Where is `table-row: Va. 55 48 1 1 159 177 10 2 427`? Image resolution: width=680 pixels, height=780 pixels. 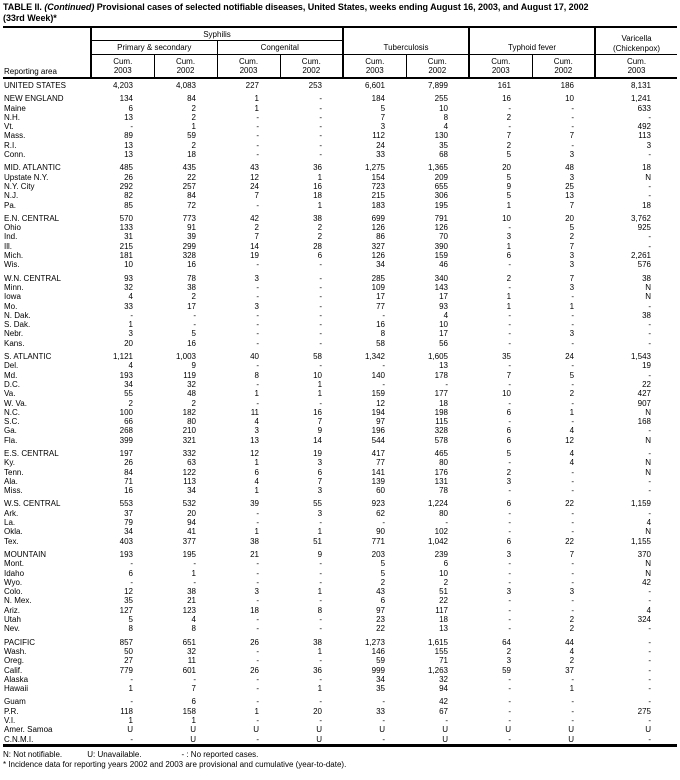 table-row: Va. 55 48 1 1 159 177 10 2 427 is located at coordinates (340, 393).